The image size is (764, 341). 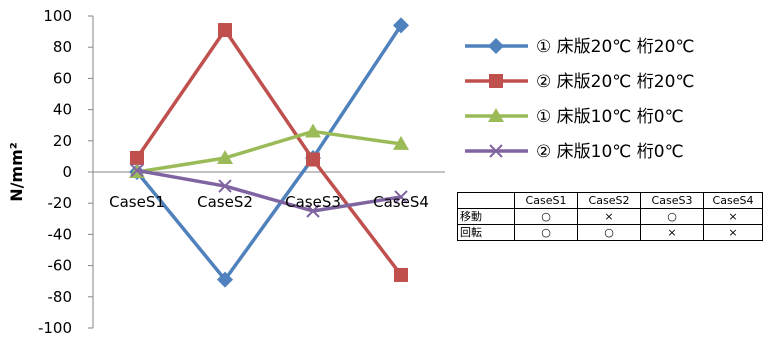 What do you see at coordinates (313, 202) in the screenshot?
I see `category-label: CaseS3` at bounding box center [313, 202].